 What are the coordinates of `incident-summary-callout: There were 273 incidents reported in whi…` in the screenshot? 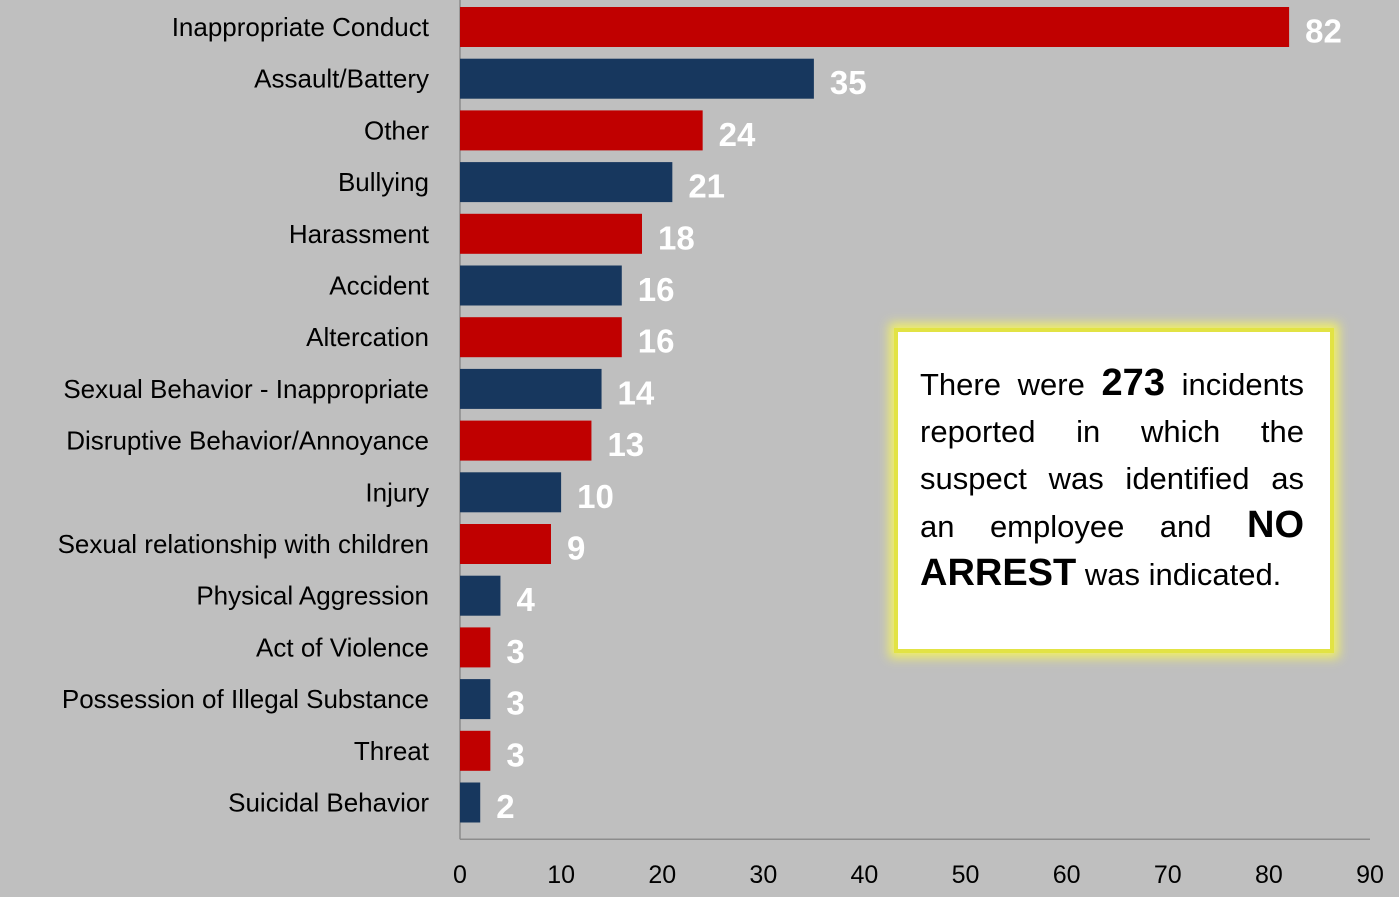 It's located at (1114, 490).